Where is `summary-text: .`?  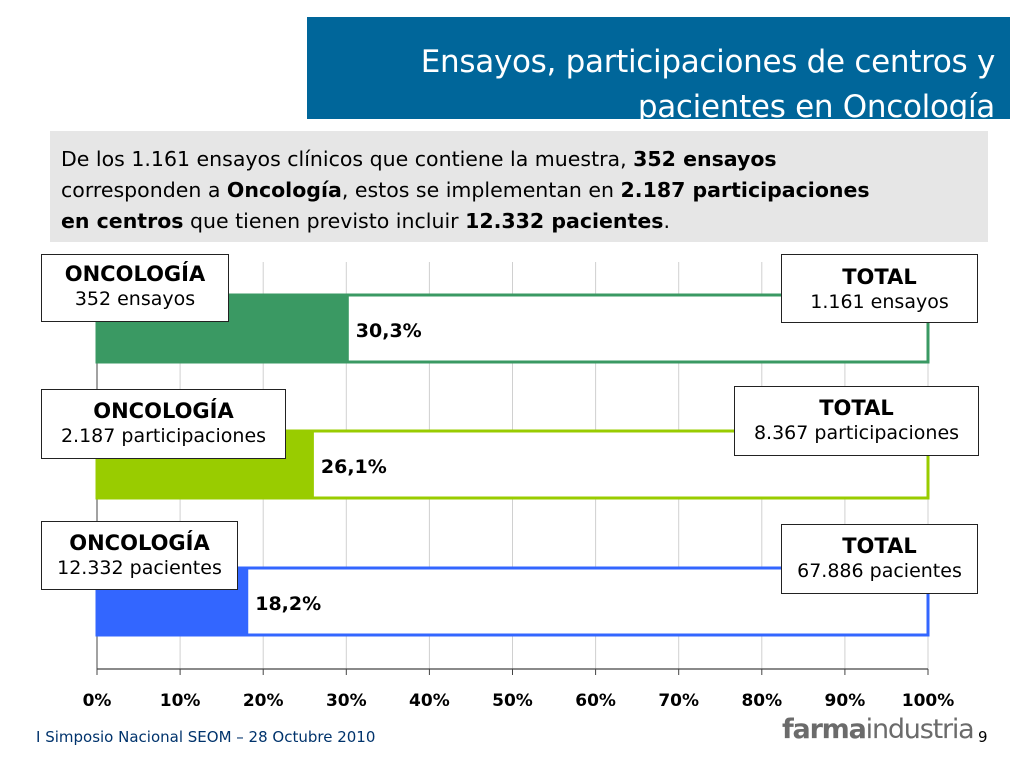 summary-text: . is located at coordinates (666, 221).